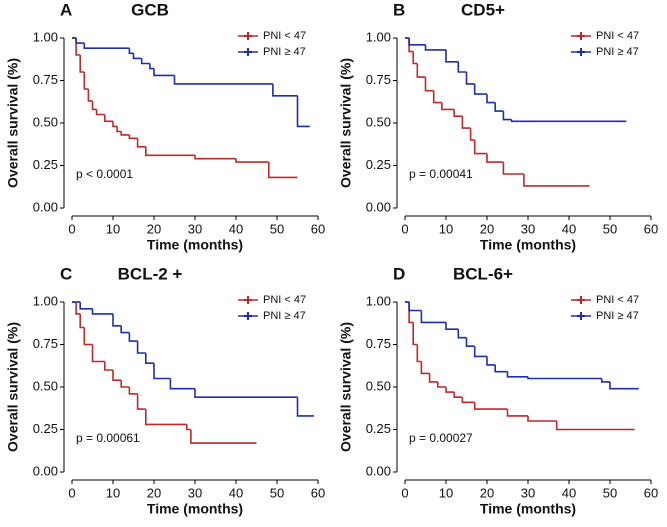 Image resolution: width=667 pixels, height=527 pixels. I want to click on panel-title: CD5+, so click(483, 9).